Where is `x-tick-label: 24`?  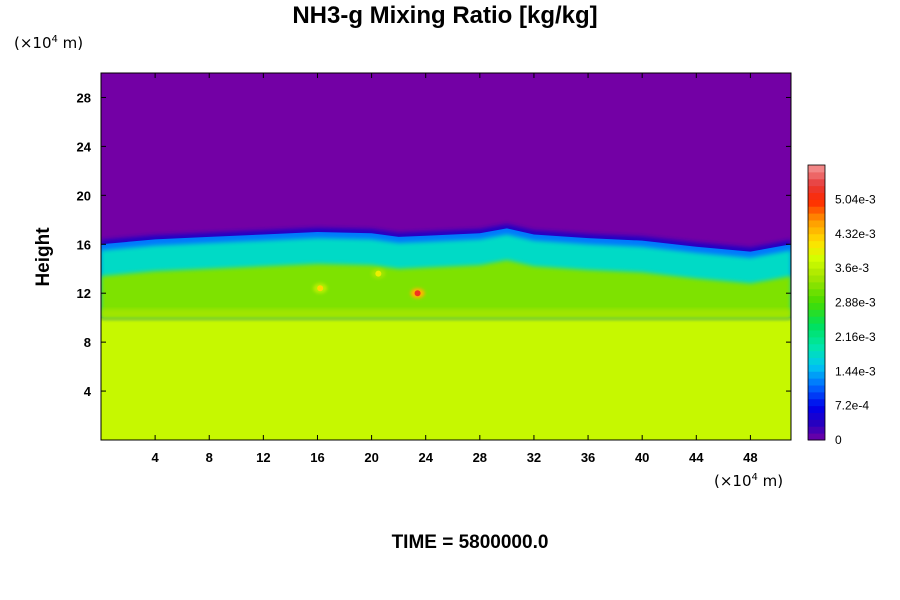 x-tick-label: 24 is located at coordinates (425, 457).